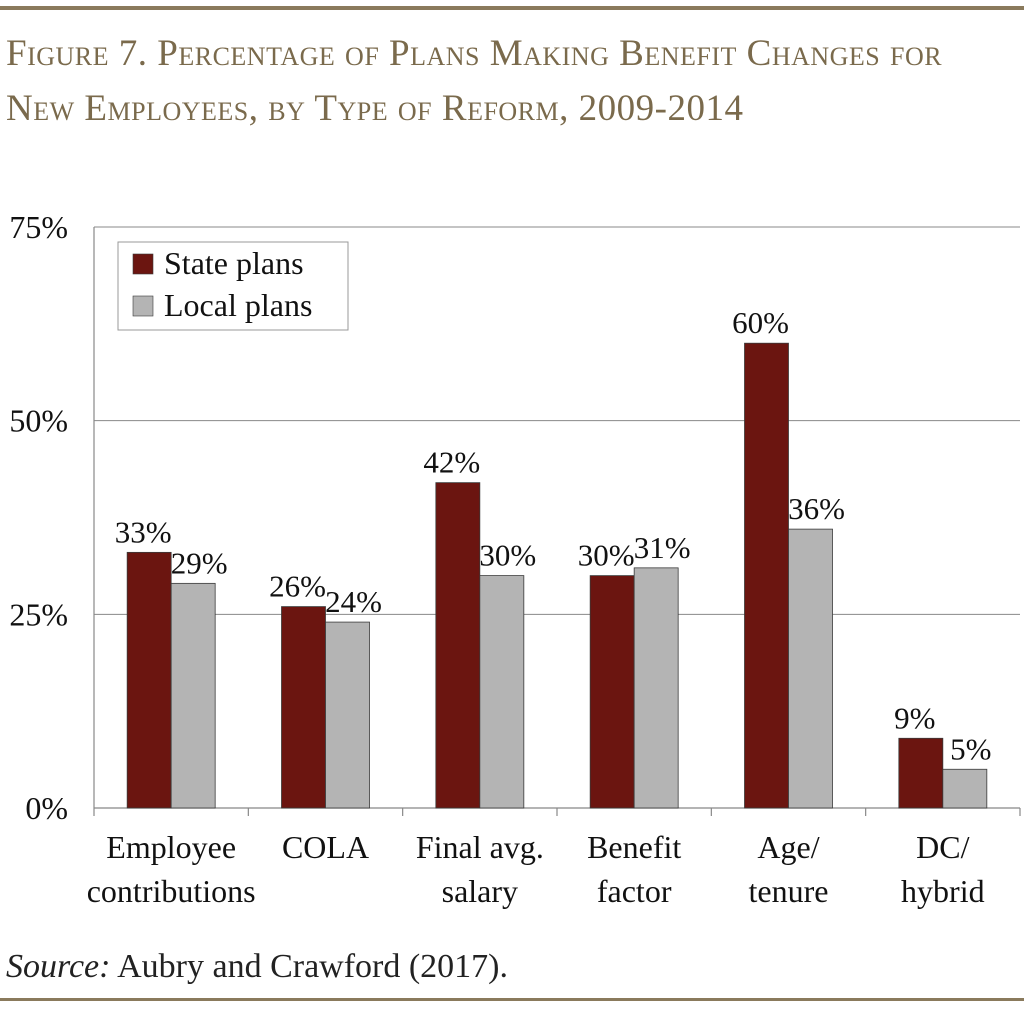 Image resolution: width=1024 pixels, height=1010 pixels. Describe the element at coordinates (234, 263) in the screenshot. I see `legend-label-state: State plans` at that location.